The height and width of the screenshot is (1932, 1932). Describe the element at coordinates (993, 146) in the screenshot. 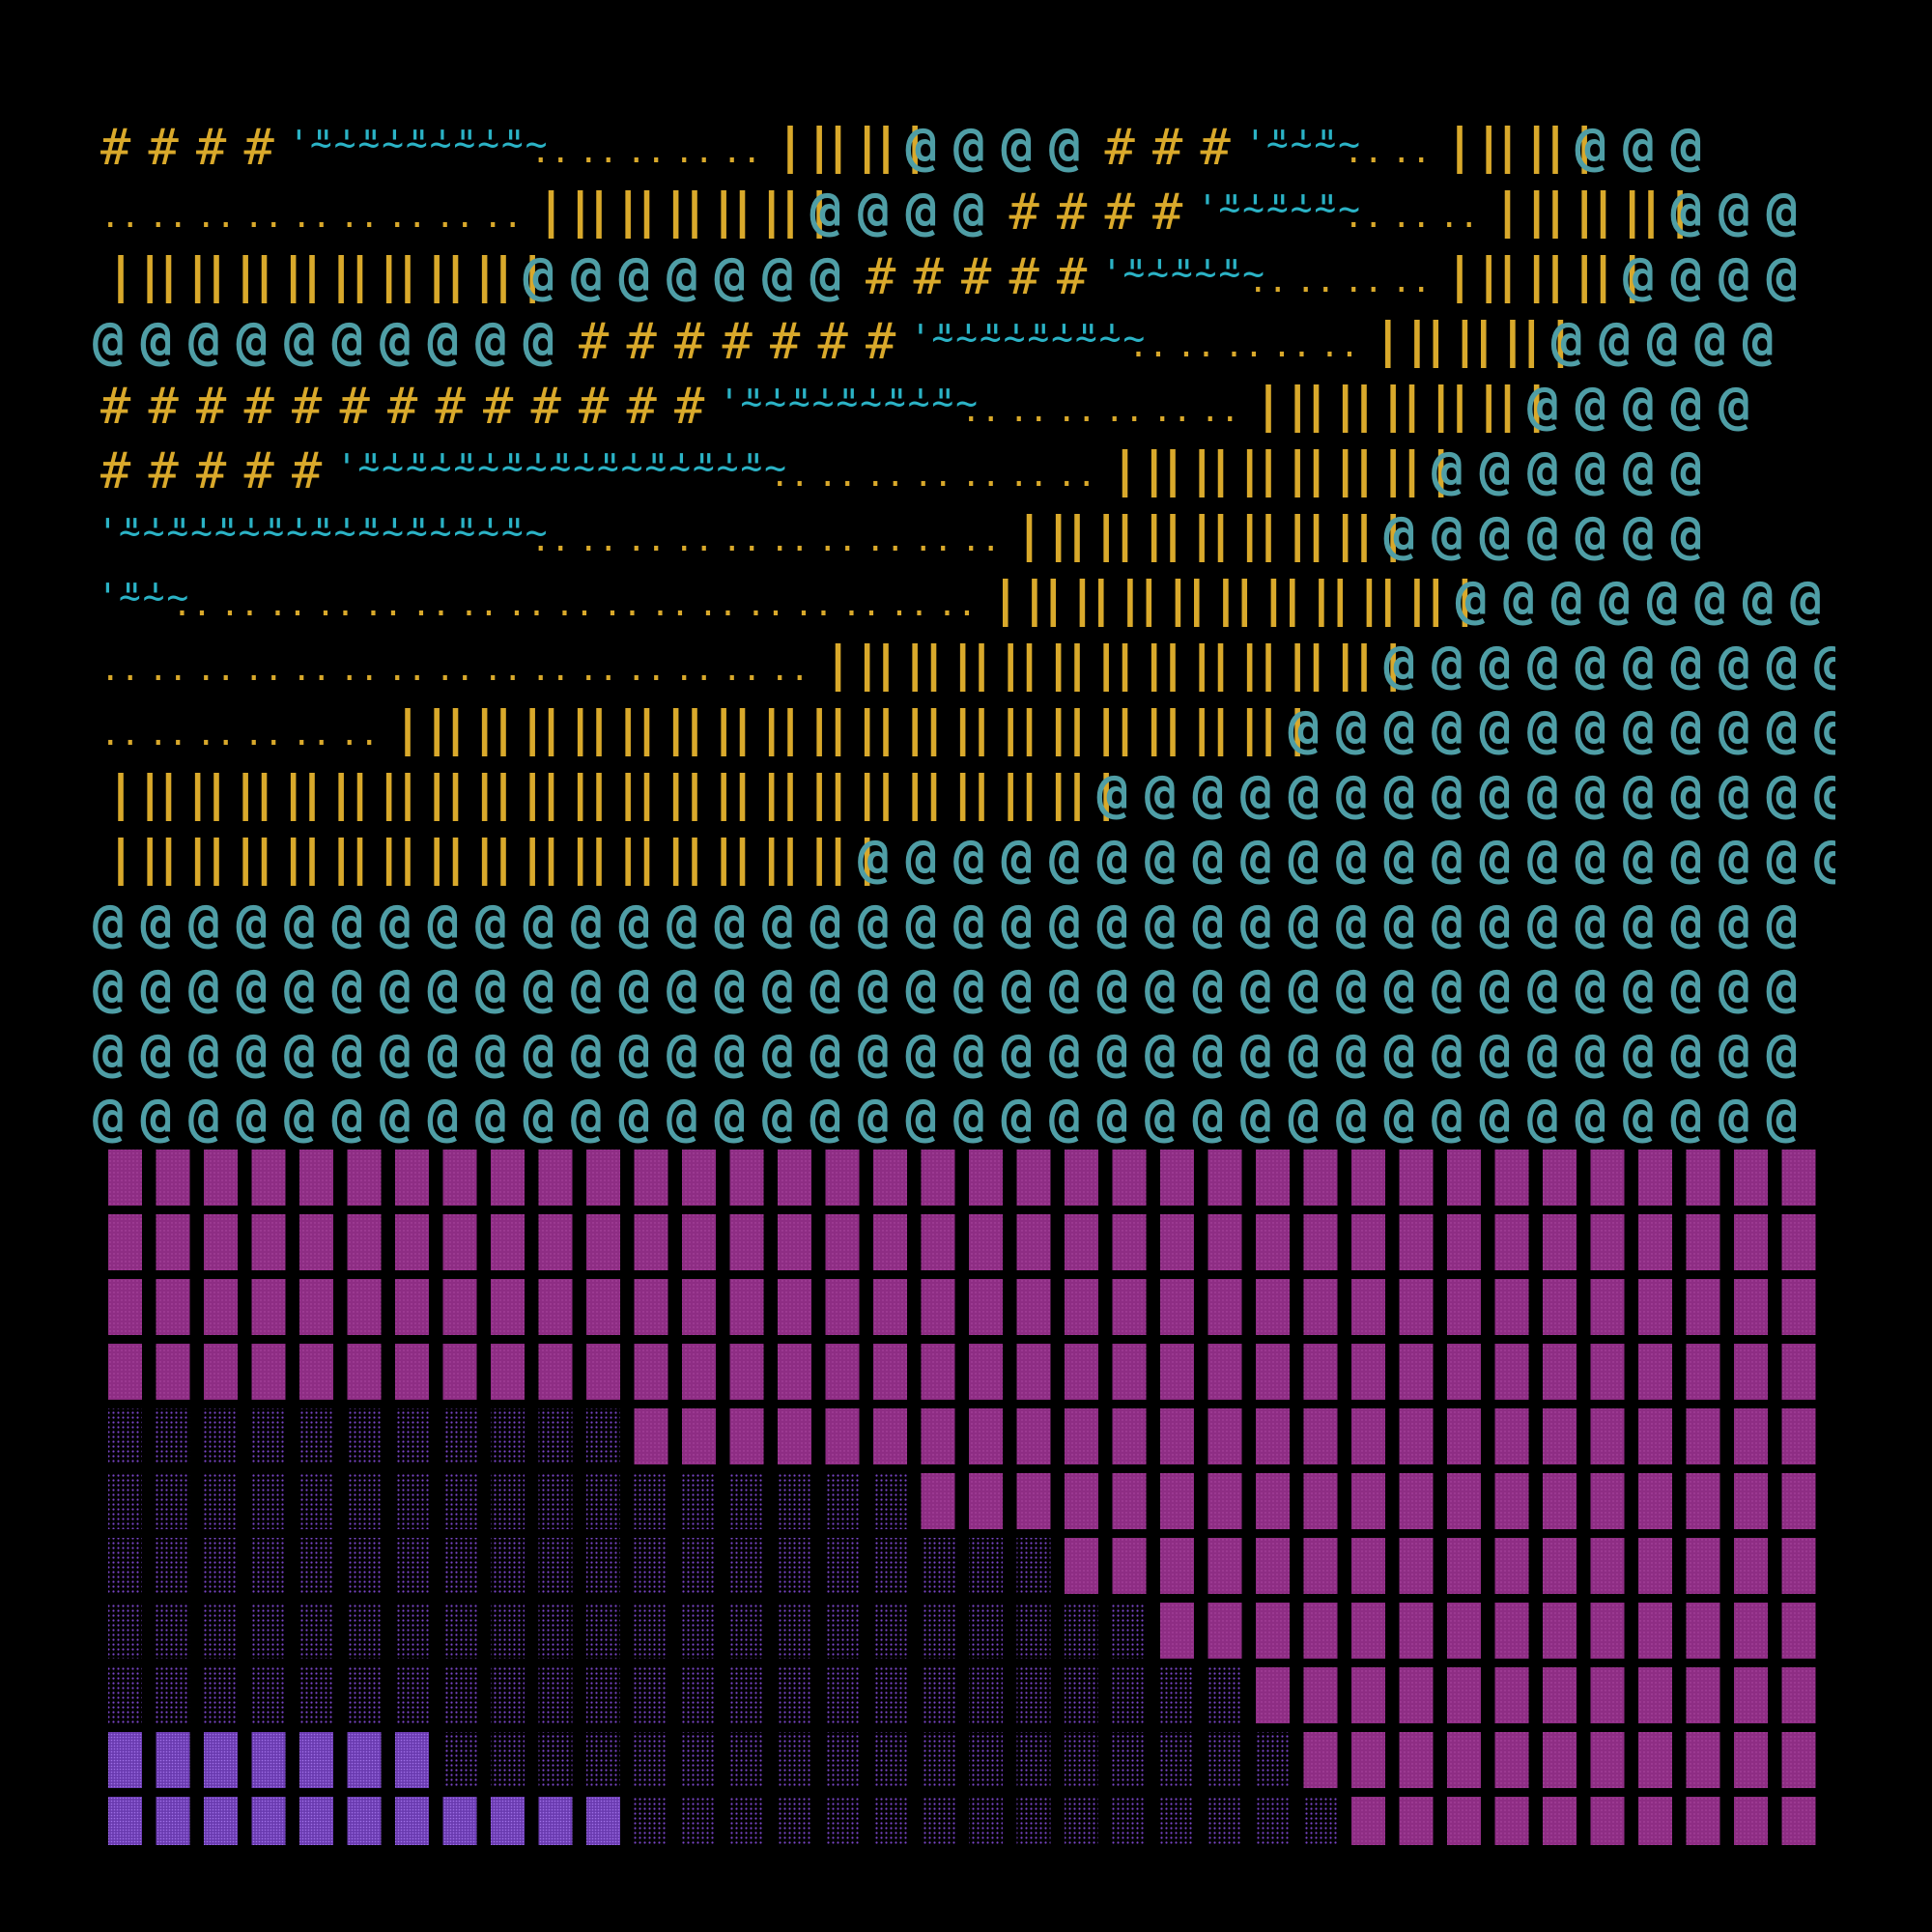

I see `glyph-run-swirl: @ @ @ @` at that location.